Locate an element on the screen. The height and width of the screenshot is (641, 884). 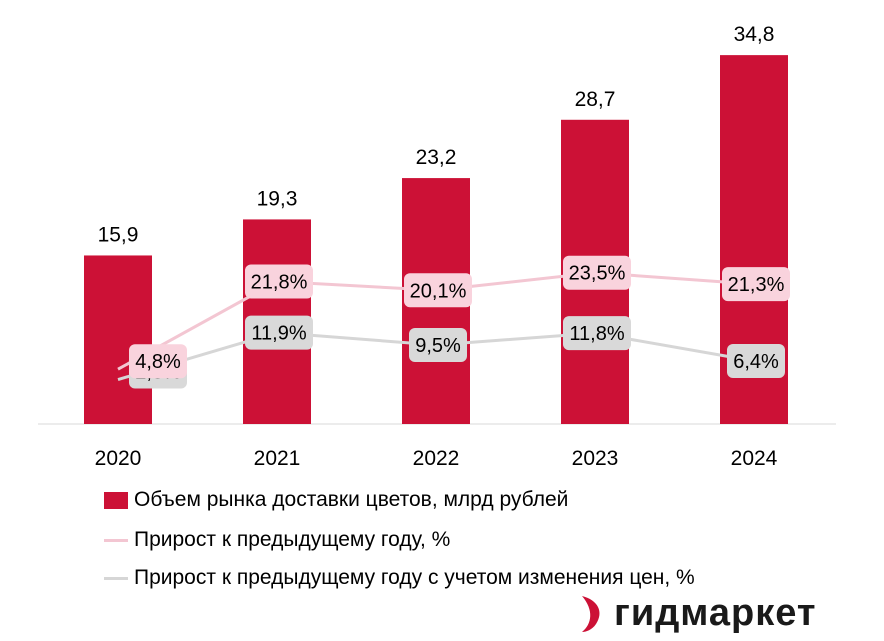
x-tick-label: 2022 is located at coordinates (436, 458).